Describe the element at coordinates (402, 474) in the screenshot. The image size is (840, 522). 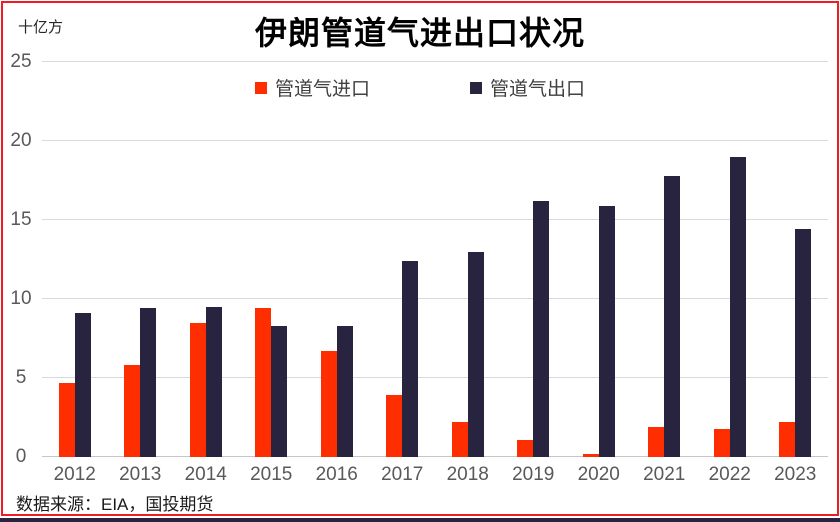
I see `x-tick-2017: 2017` at that location.